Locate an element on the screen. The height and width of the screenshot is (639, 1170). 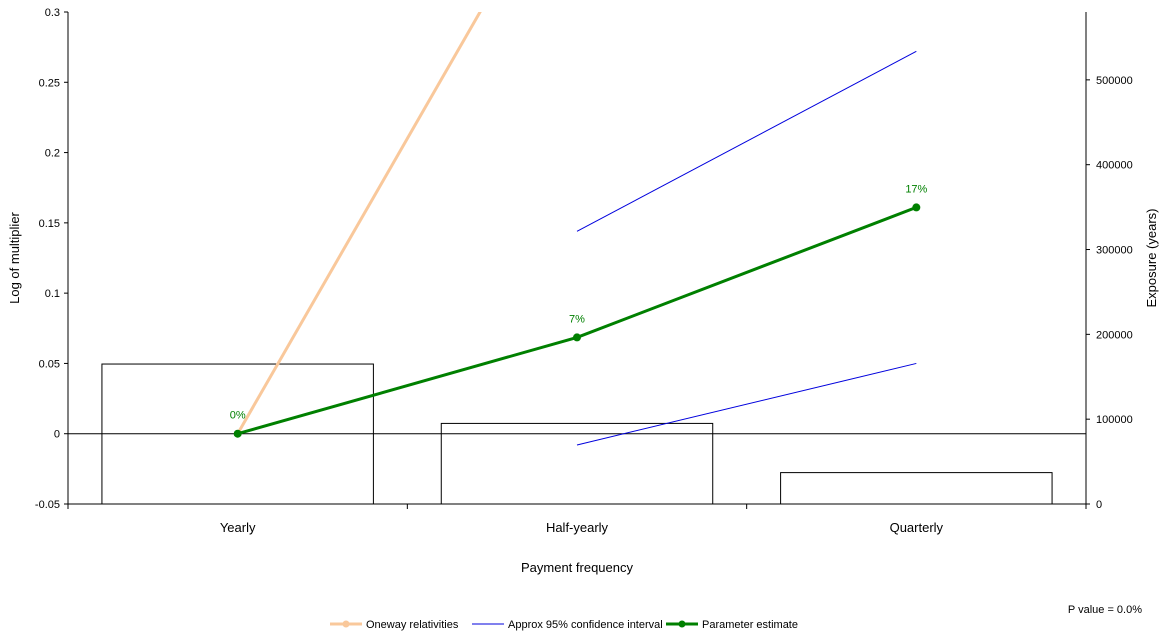
y-tick-label: 0.1 is located at coordinates (52, 294).